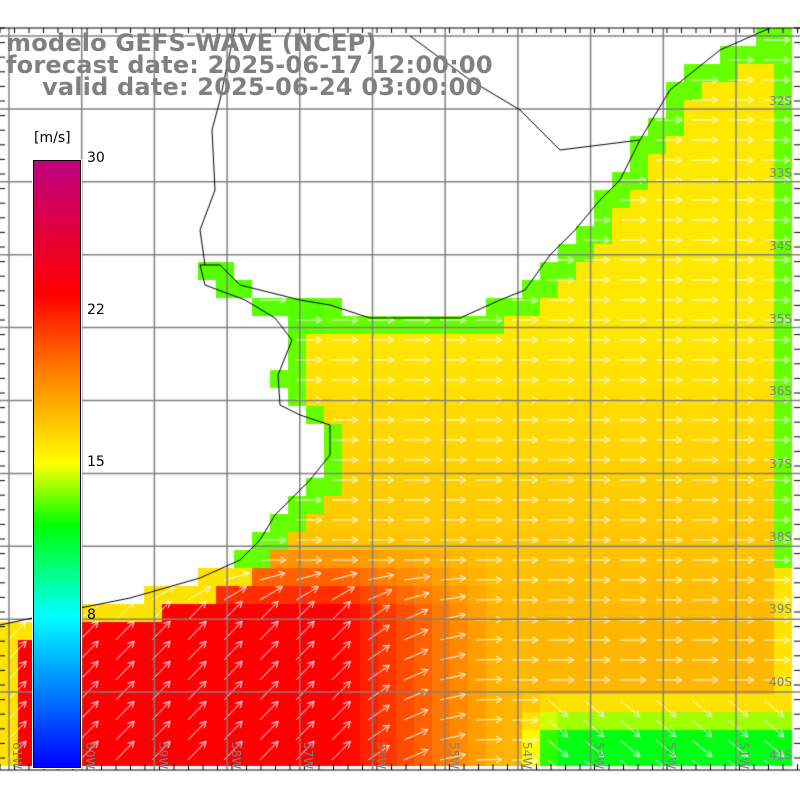 The width and height of the screenshot is (800, 800). What do you see at coordinates (91, 615) in the screenshot?
I see `colorbar-label-8: 8` at bounding box center [91, 615].